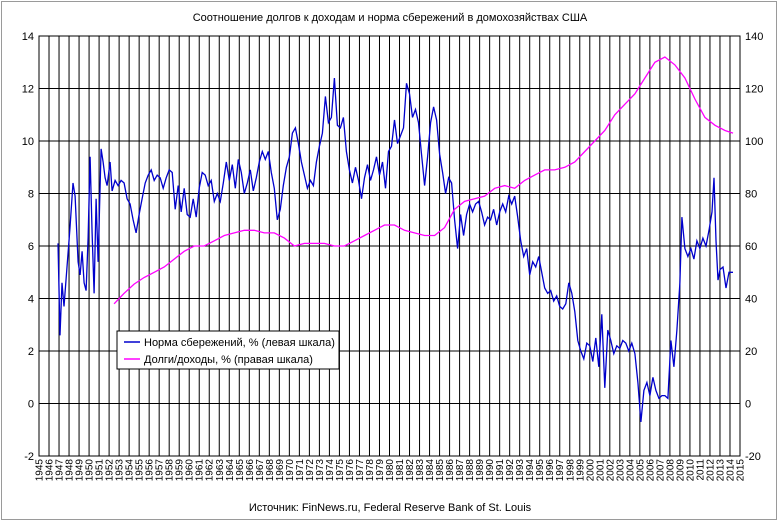 This screenshot has width=780, height=523. What do you see at coordinates (420, 470) in the screenshot?
I see `x-tick-label: 1983` at bounding box center [420, 470].